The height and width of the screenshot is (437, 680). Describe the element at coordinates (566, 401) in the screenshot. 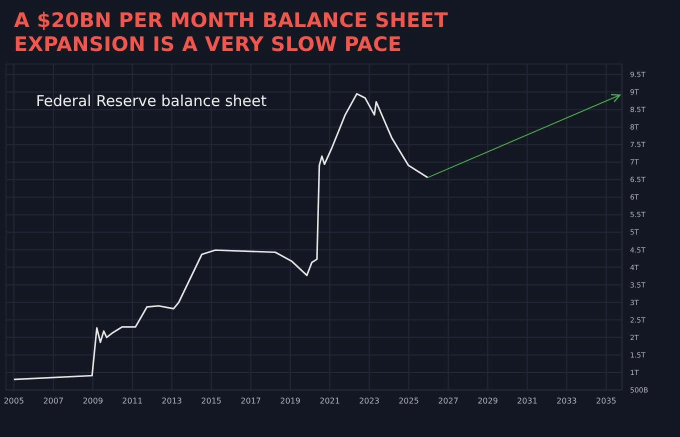

I see `x-tick-label: 2033` at that location.